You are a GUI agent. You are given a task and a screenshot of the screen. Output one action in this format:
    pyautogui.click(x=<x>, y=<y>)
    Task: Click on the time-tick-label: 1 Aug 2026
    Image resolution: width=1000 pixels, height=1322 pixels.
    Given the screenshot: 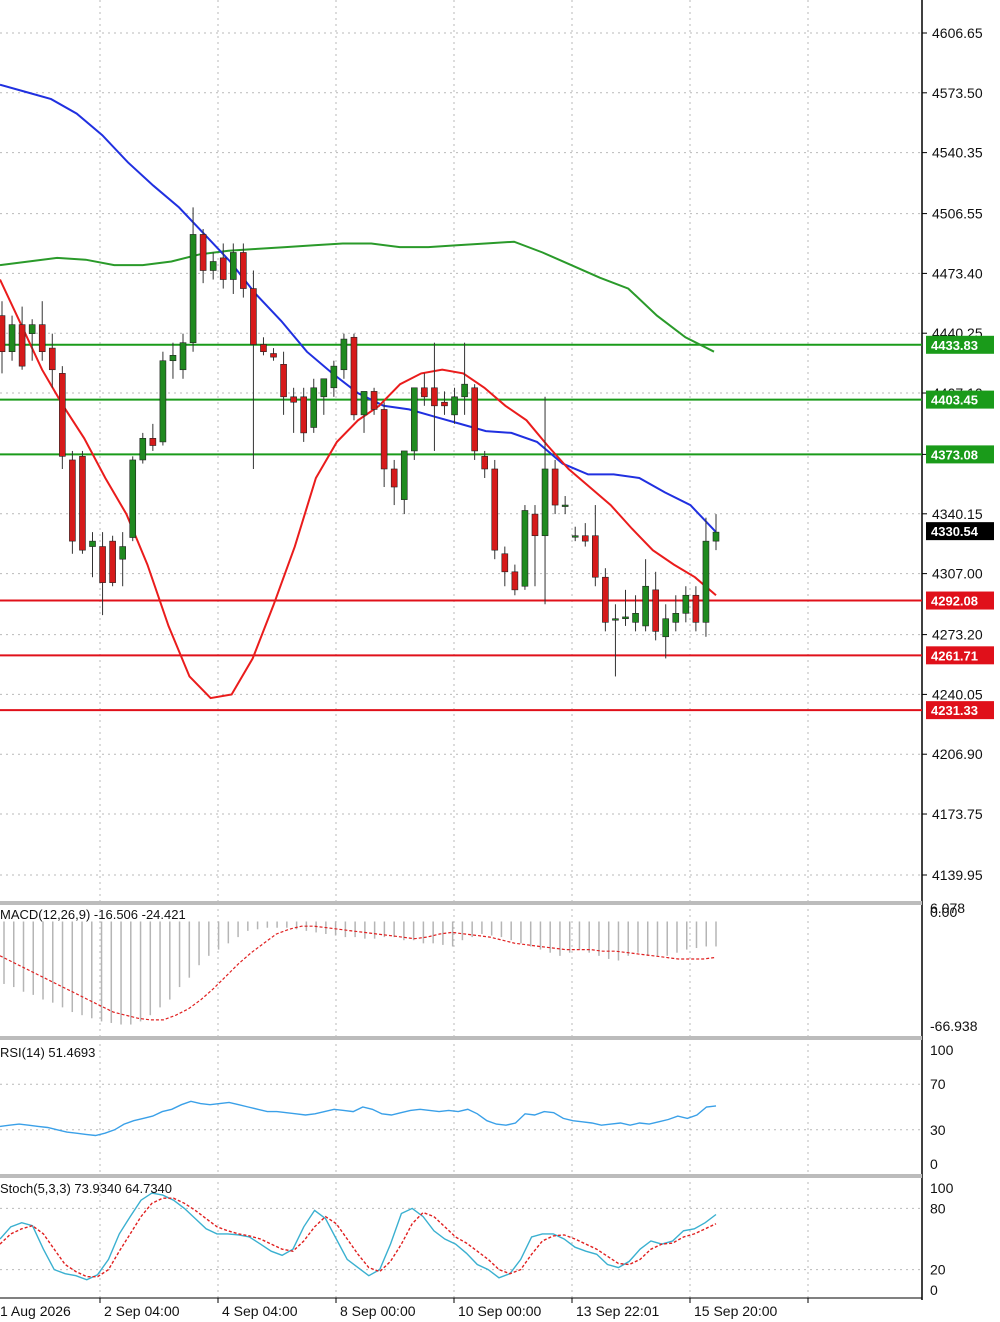 What is the action you would take?
    pyautogui.click(x=35, y=1311)
    